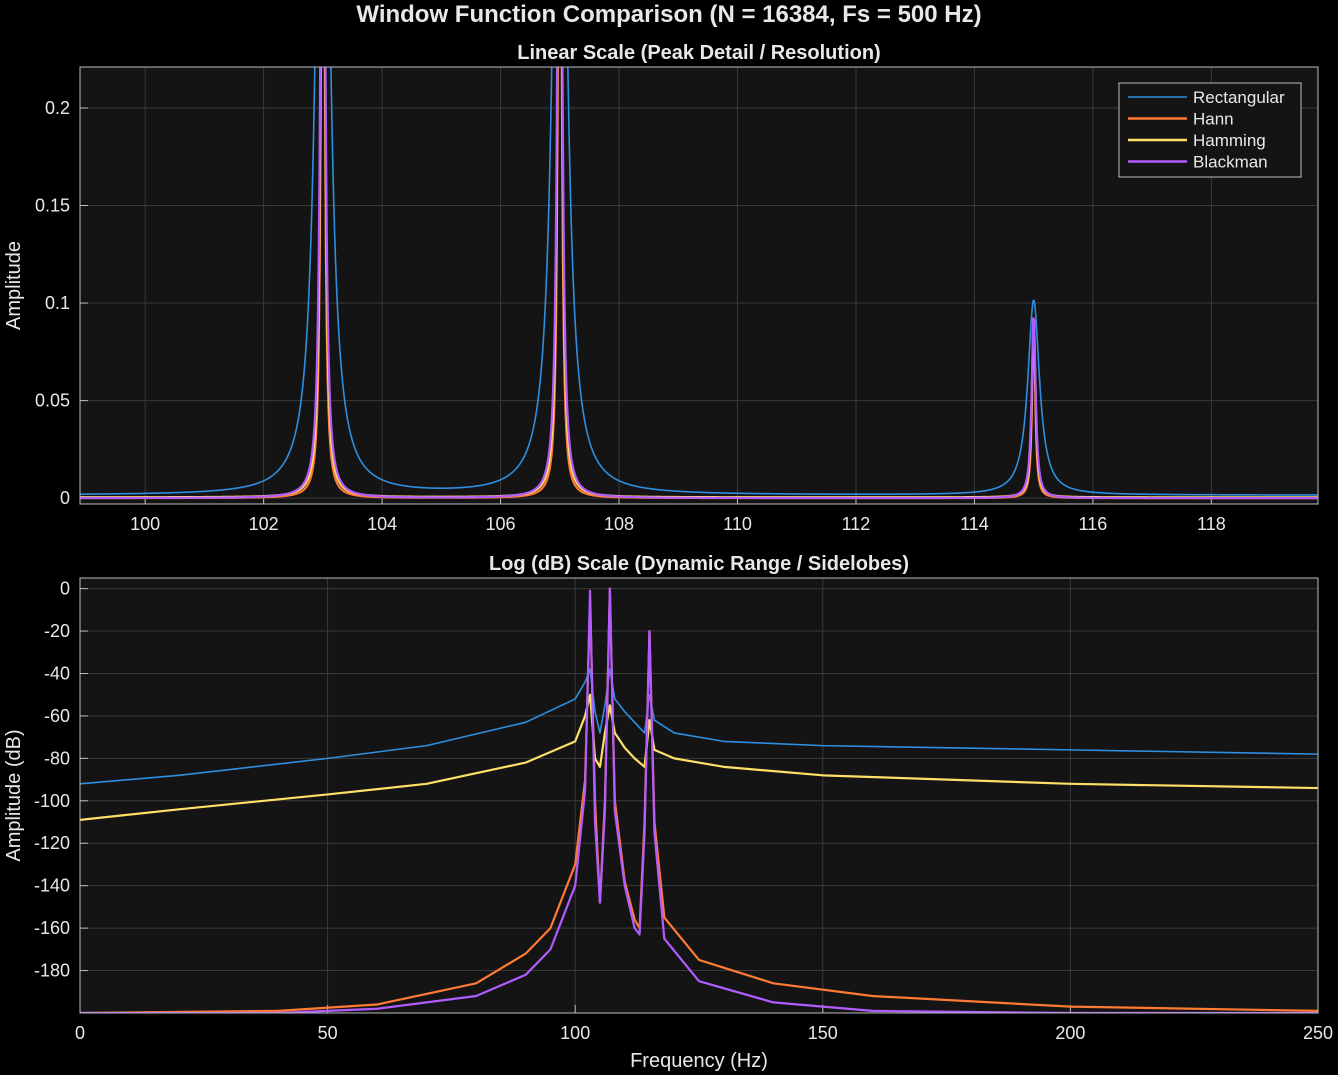  What do you see at coordinates (52, 401) in the screenshot?
I see `y-tick-label: 0.05` at bounding box center [52, 401].